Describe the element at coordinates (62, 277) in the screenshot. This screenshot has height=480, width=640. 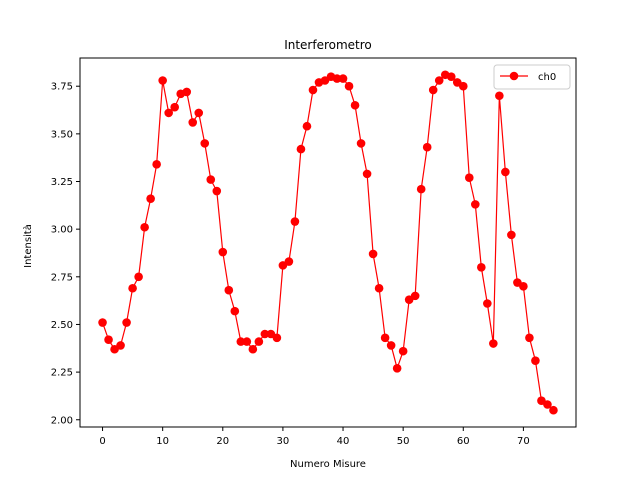
I see `y-tick-label: 2.75` at that location.